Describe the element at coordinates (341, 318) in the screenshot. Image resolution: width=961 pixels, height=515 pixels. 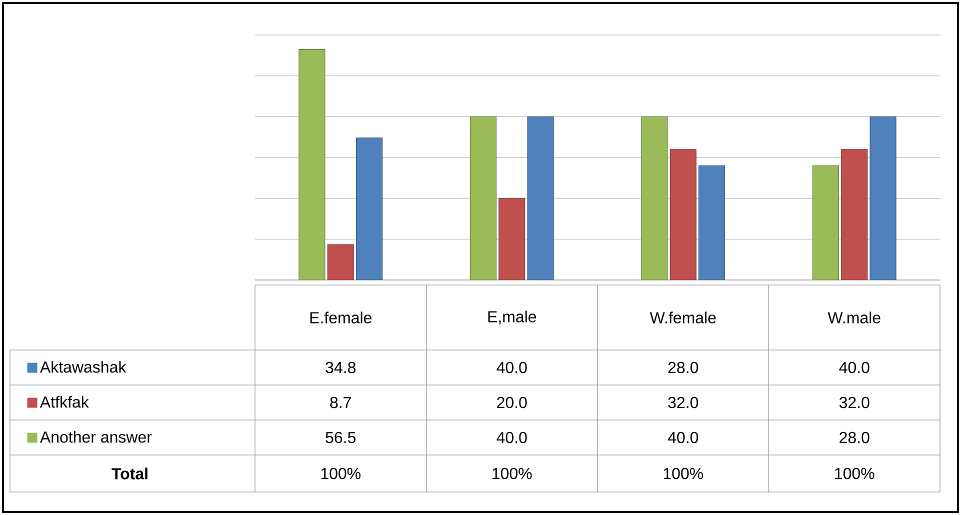
I see `x-tick-label: E.female` at that location.